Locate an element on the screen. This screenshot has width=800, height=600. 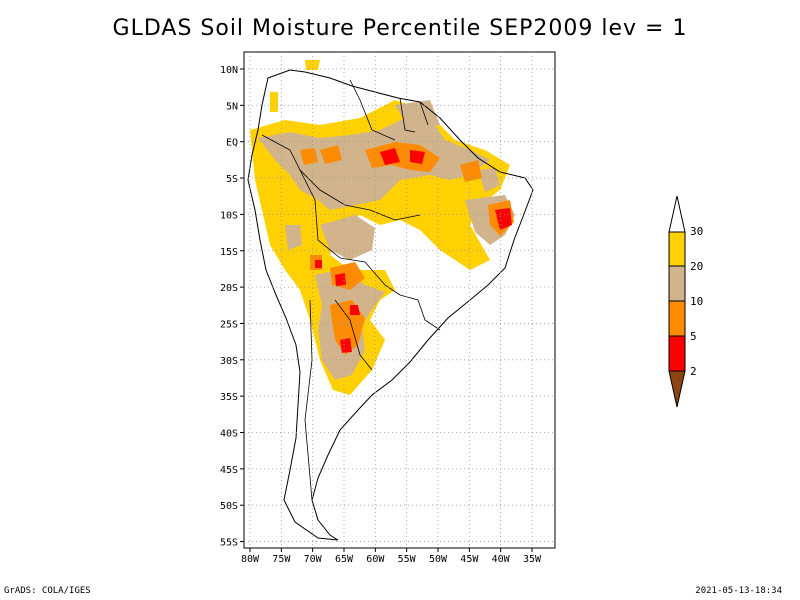
latitude-label: 20S is located at coordinates (229, 288).